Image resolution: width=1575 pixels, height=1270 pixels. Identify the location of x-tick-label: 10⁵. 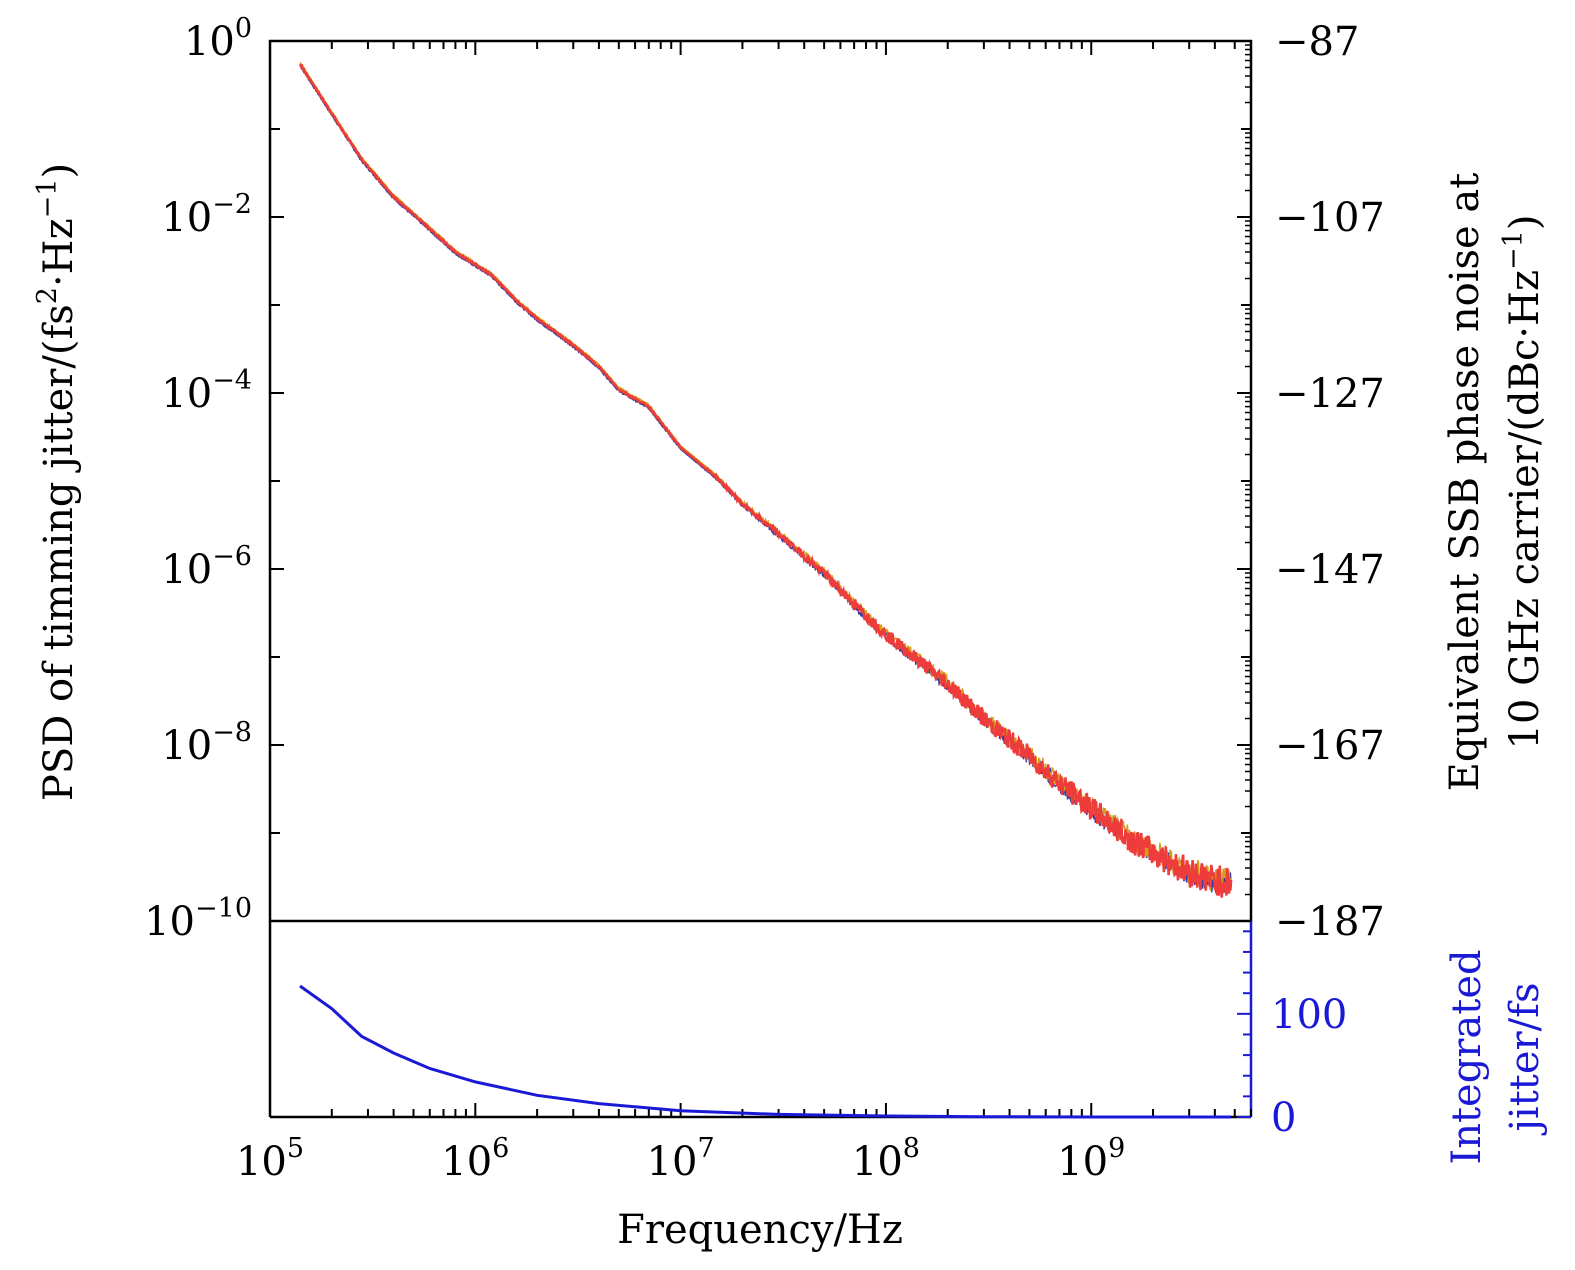
(270, 1159).